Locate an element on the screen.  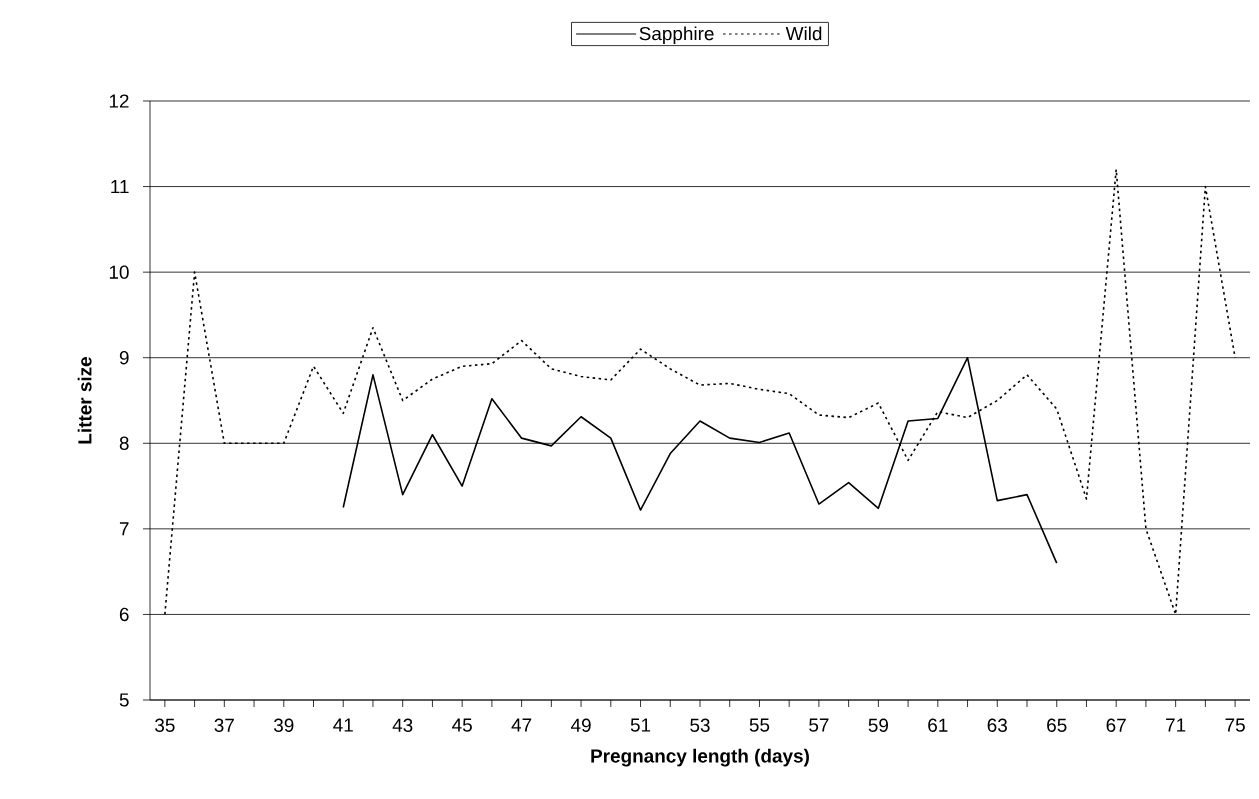
y-tick-label: 5 is located at coordinates (124, 700).